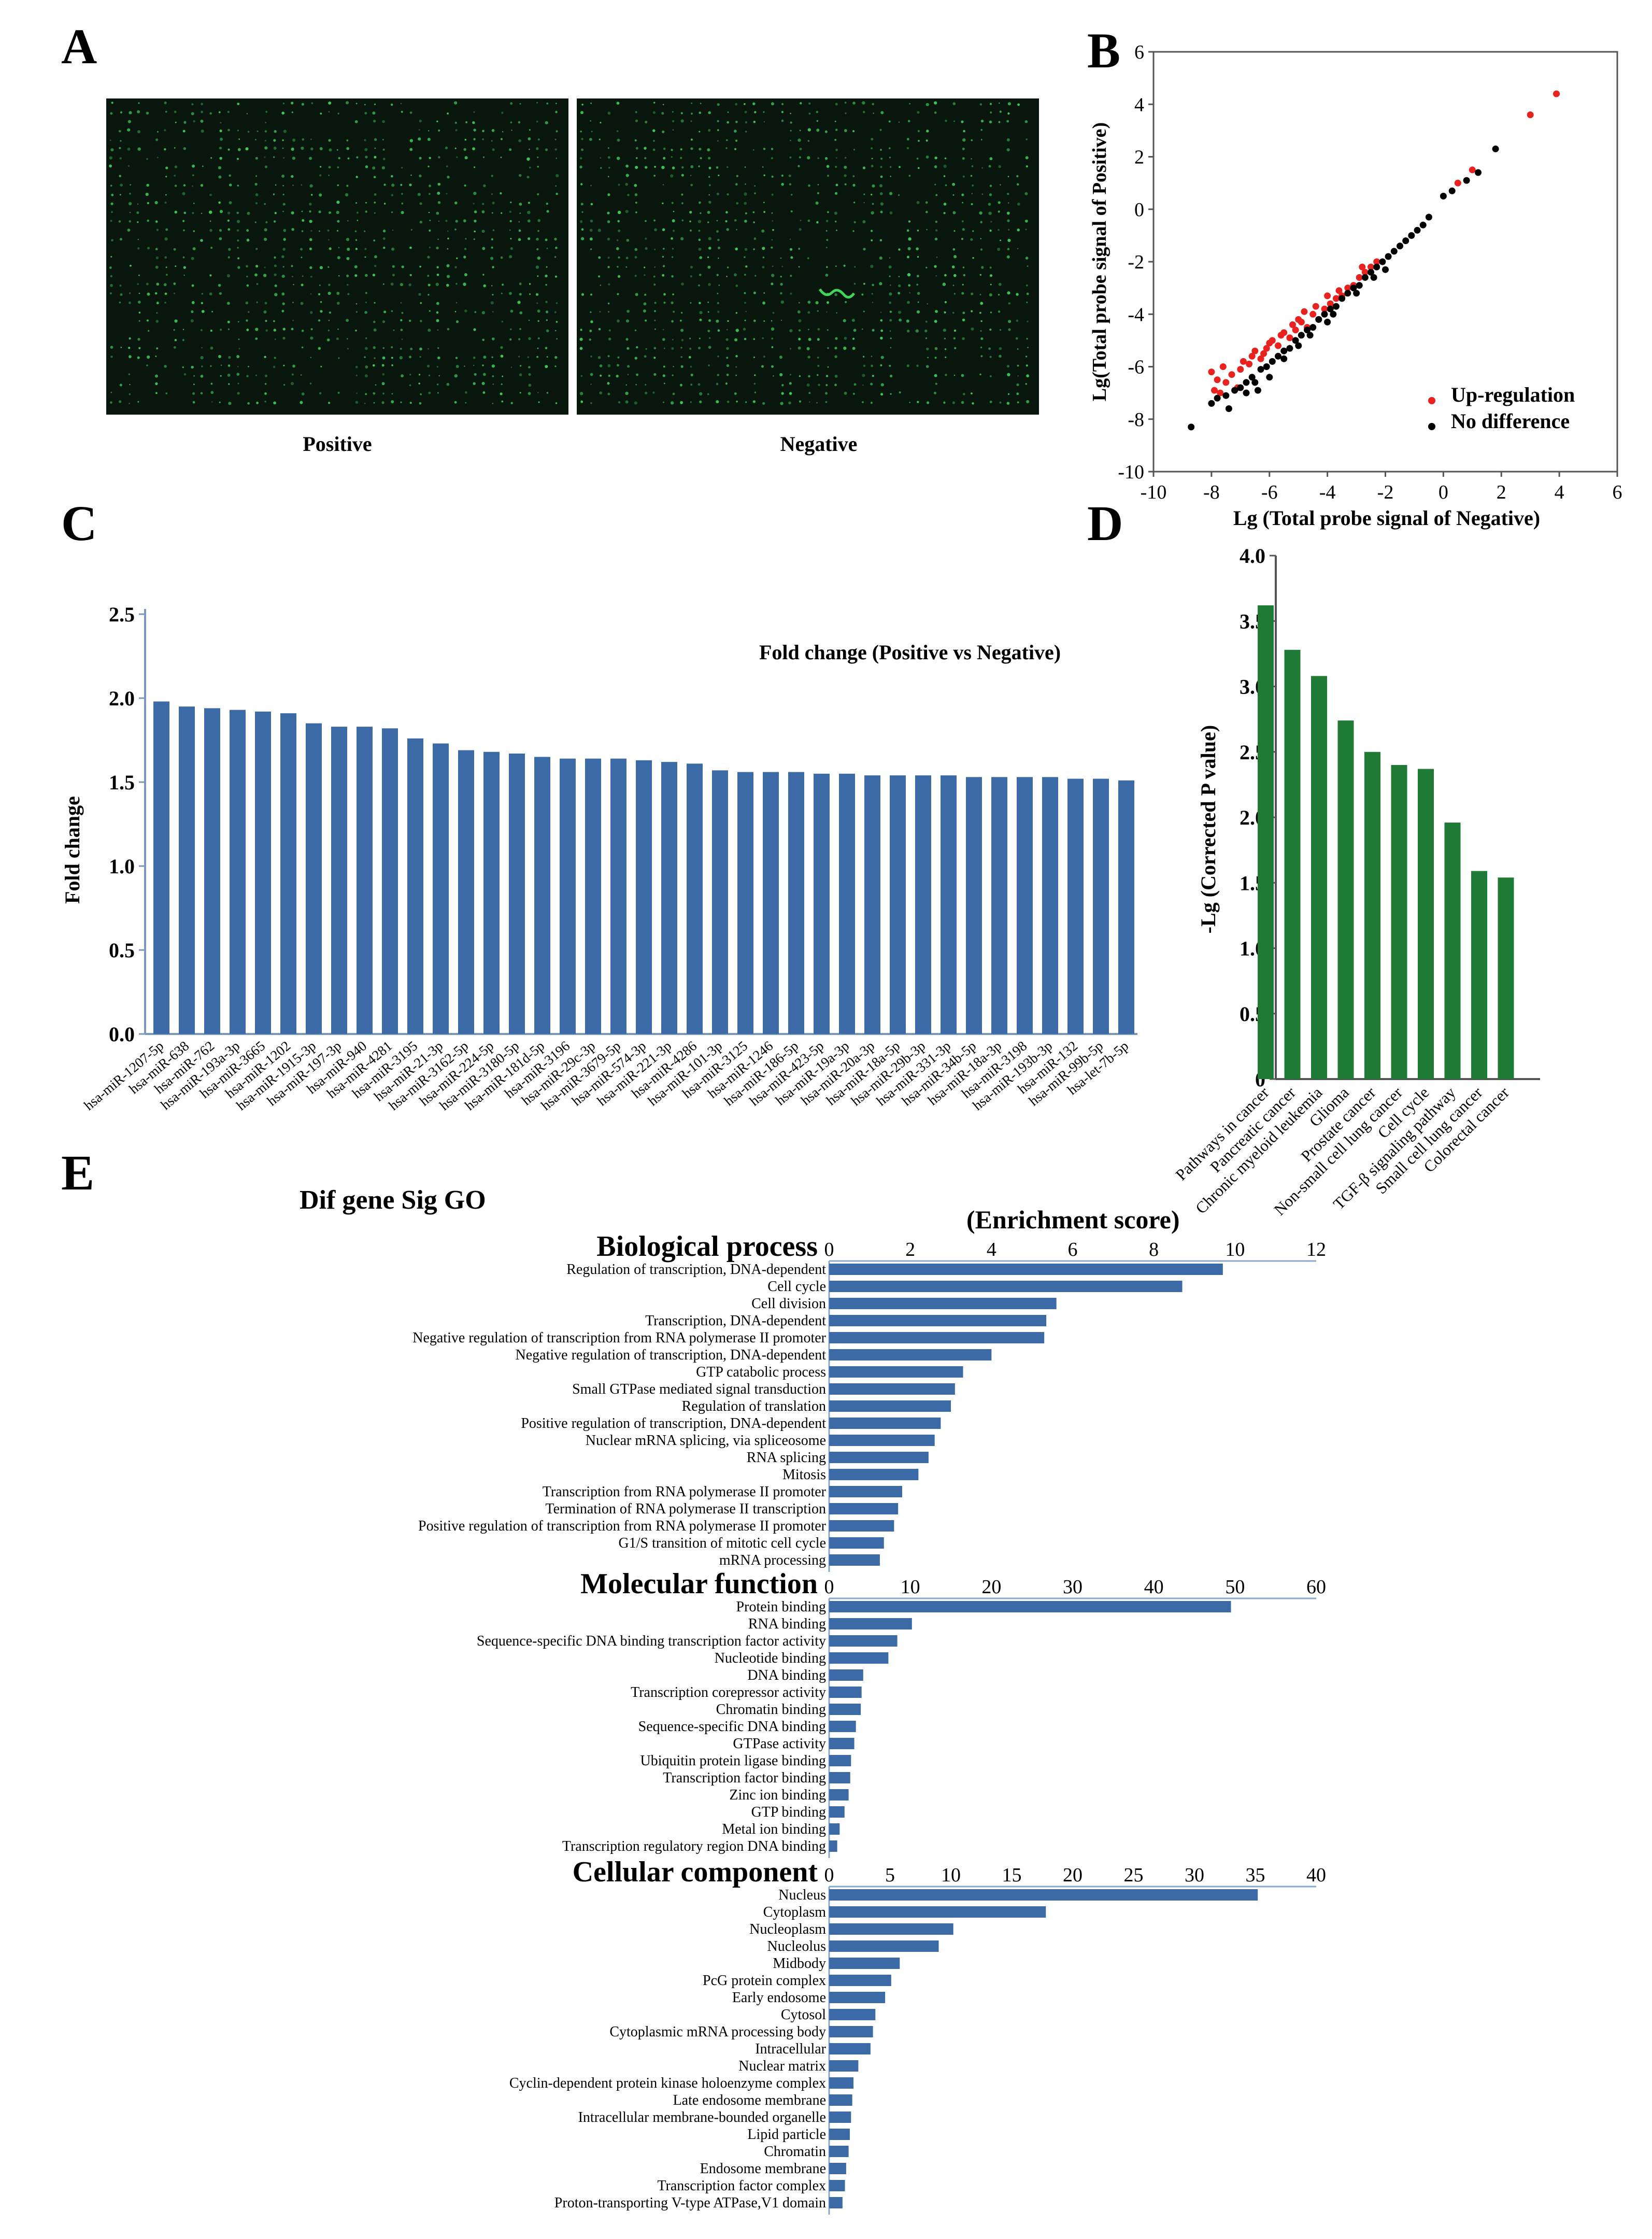 This screenshot has height=2239, width=1652. I want to click on scatter-y-tick-label: -10, so click(1131, 472).